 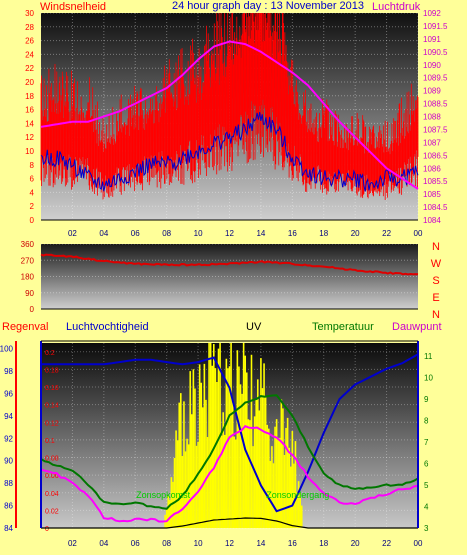 What do you see at coordinates (166, 233) in the screenshot?
I see `panel1-x-tick-label: 08` at bounding box center [166, 233].